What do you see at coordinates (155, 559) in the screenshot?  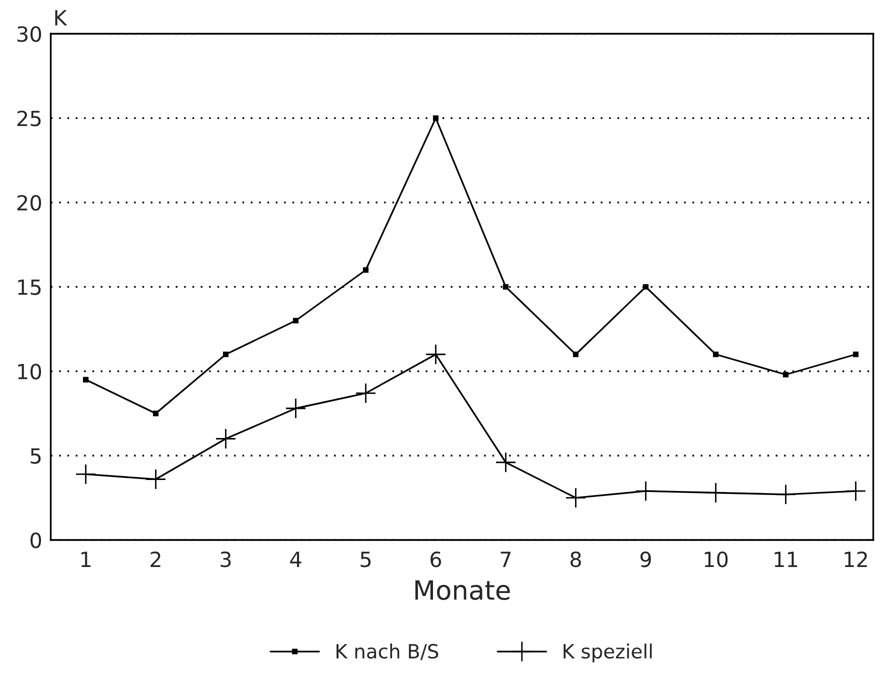 I see `x-tick-label: 2` at bounding box center [155, 559].